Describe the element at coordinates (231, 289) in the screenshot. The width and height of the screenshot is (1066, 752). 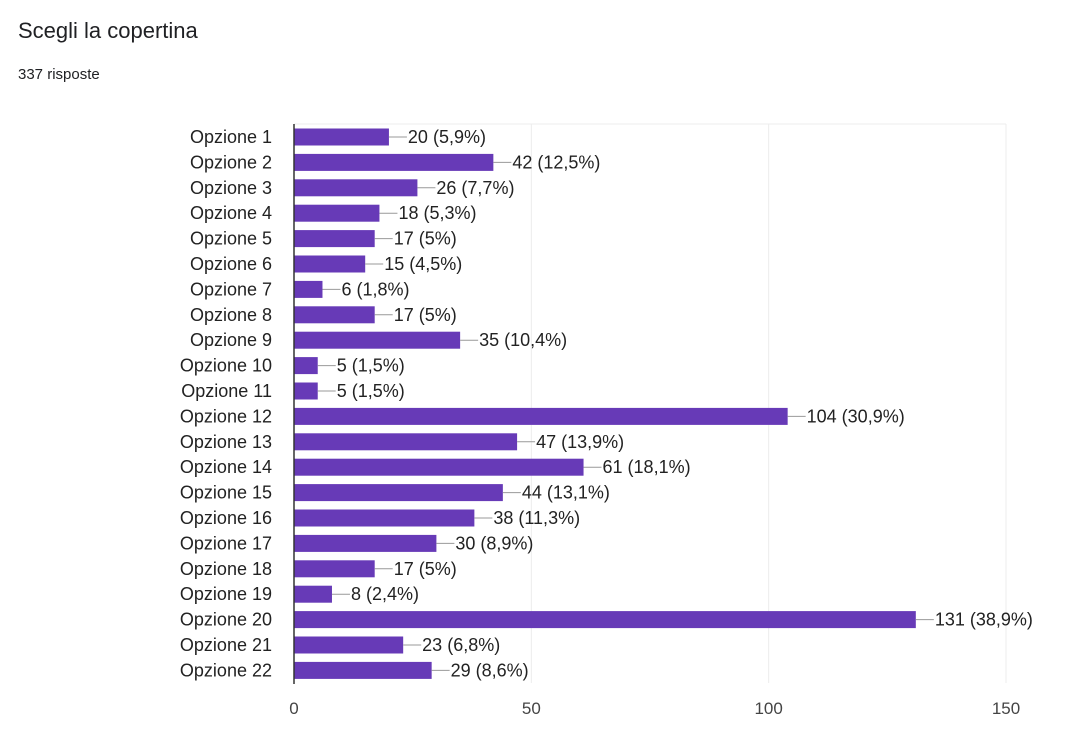
I see `category-label: Opzione 7` at that location.